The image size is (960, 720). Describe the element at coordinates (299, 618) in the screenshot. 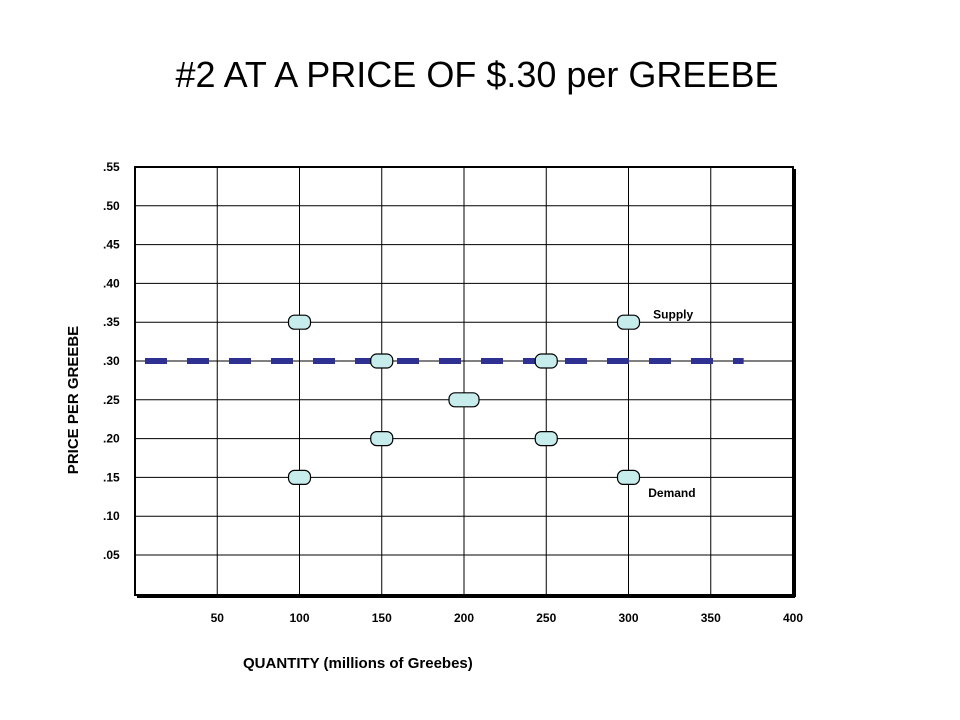

I see `x-tick-label: 100` at that location.